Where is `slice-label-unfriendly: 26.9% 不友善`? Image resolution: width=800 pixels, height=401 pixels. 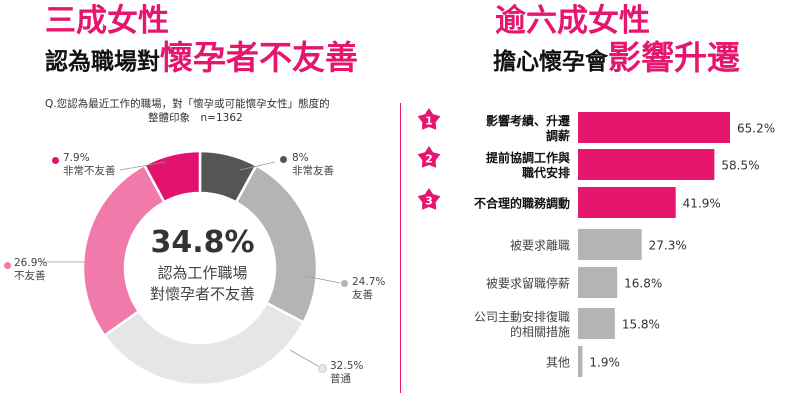 slice-label-unfriendly: 26.9% 不友善 is located at coordinates (30, 270).